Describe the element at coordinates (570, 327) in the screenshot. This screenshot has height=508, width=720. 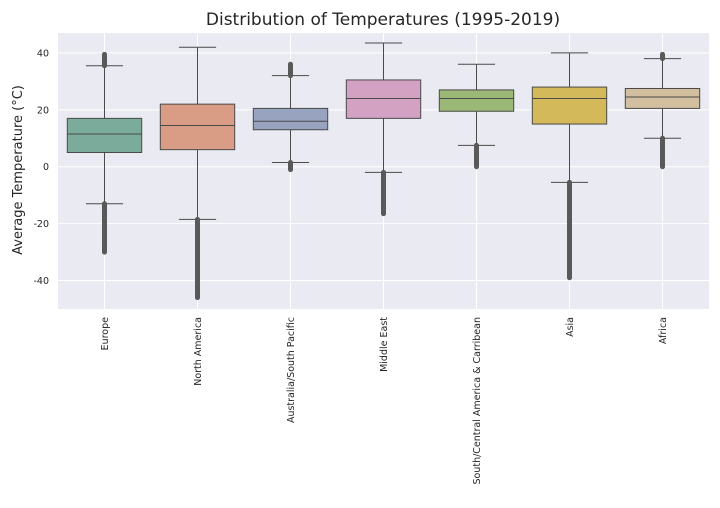
I see `x-tick-label: Asia` at that location.